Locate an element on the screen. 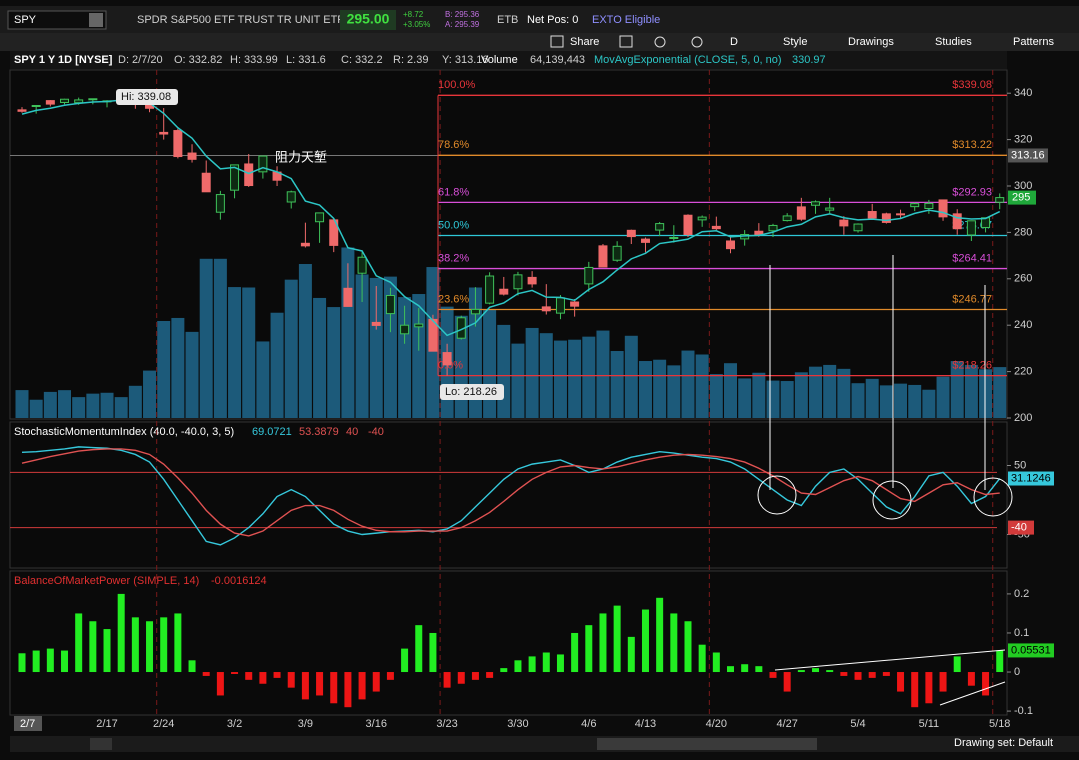 The image size is (1079, 760). menu-patterns: Patterns is located at coordinates (1033, 42).